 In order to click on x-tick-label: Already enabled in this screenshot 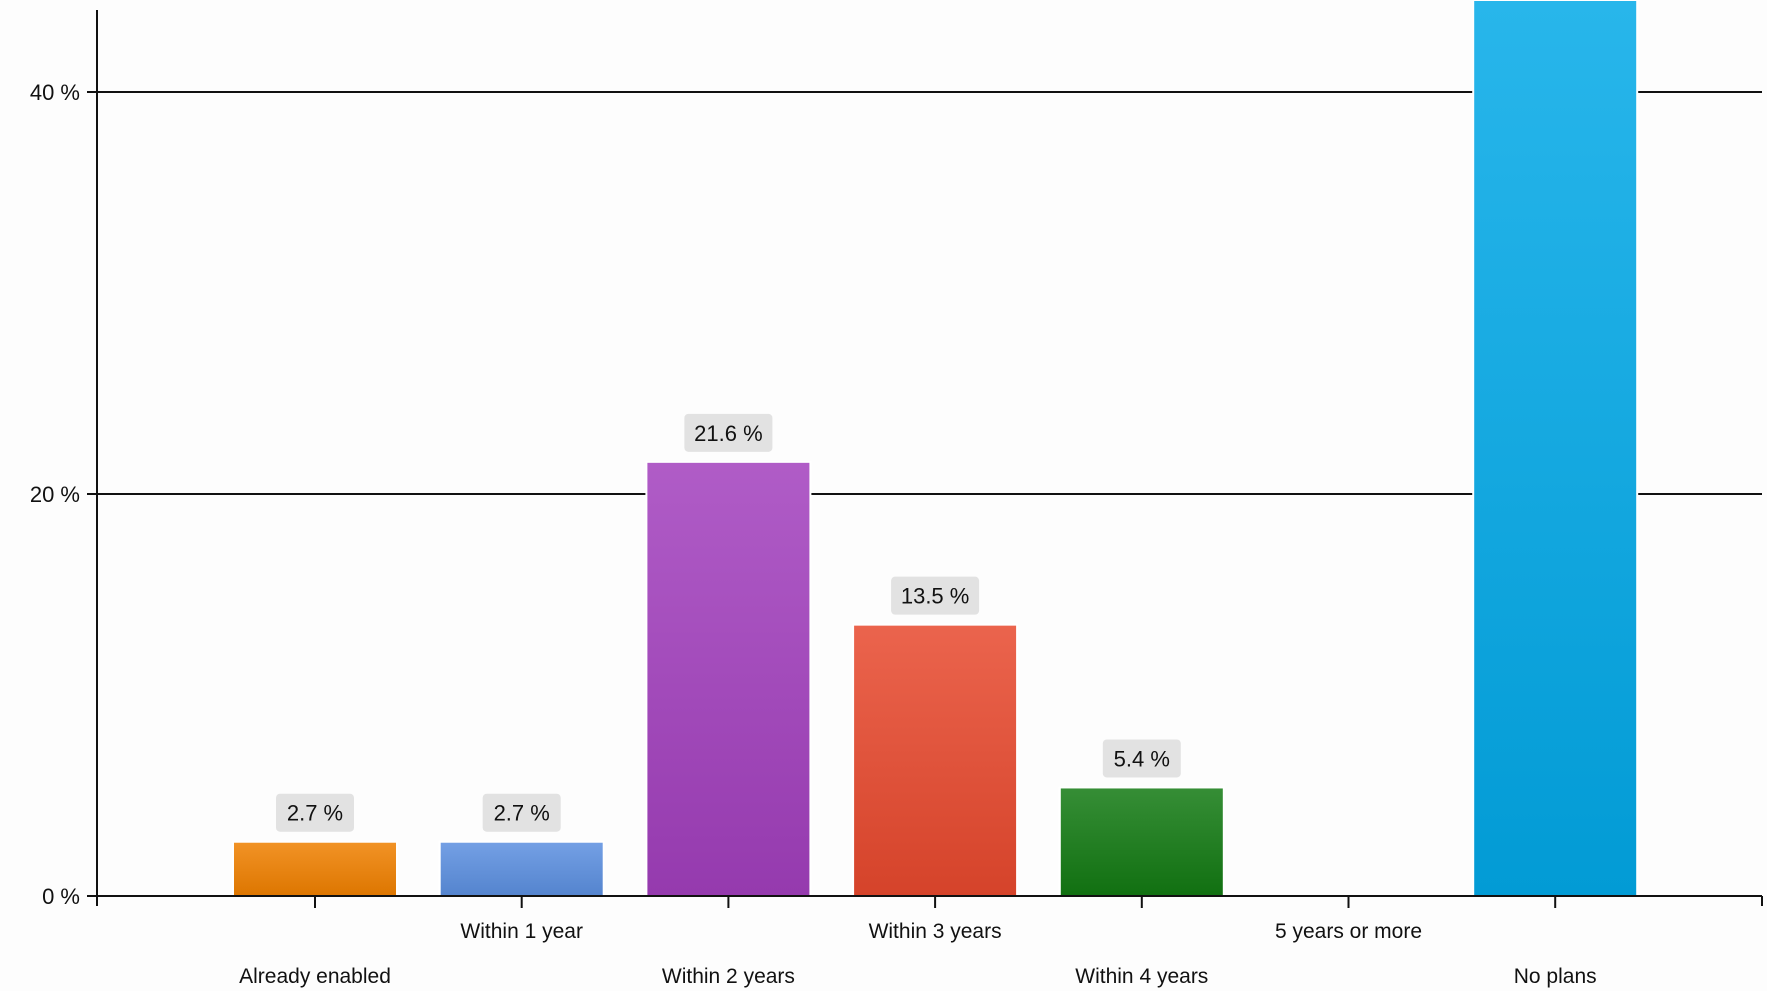, I will do `click(315, 976)`.